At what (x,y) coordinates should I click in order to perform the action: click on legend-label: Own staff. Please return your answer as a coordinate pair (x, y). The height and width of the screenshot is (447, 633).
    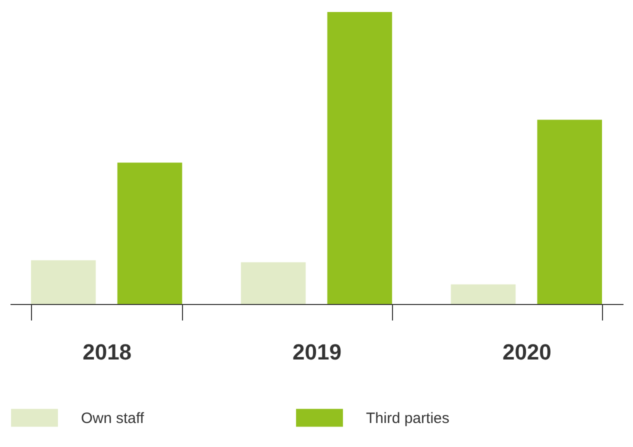
    Looking at the image, I should click on (113, 418).